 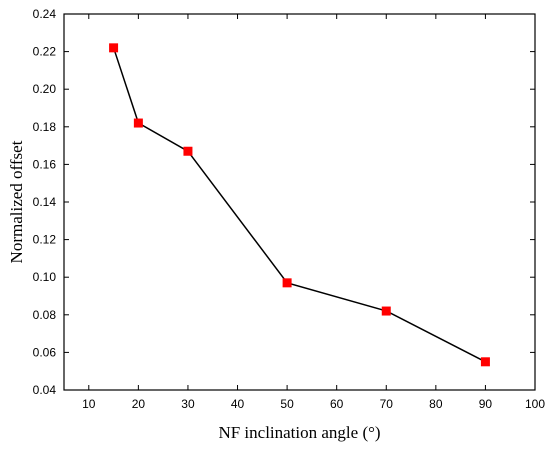 I want to click on x-tick-label: 30, so click(x=188, y=404).